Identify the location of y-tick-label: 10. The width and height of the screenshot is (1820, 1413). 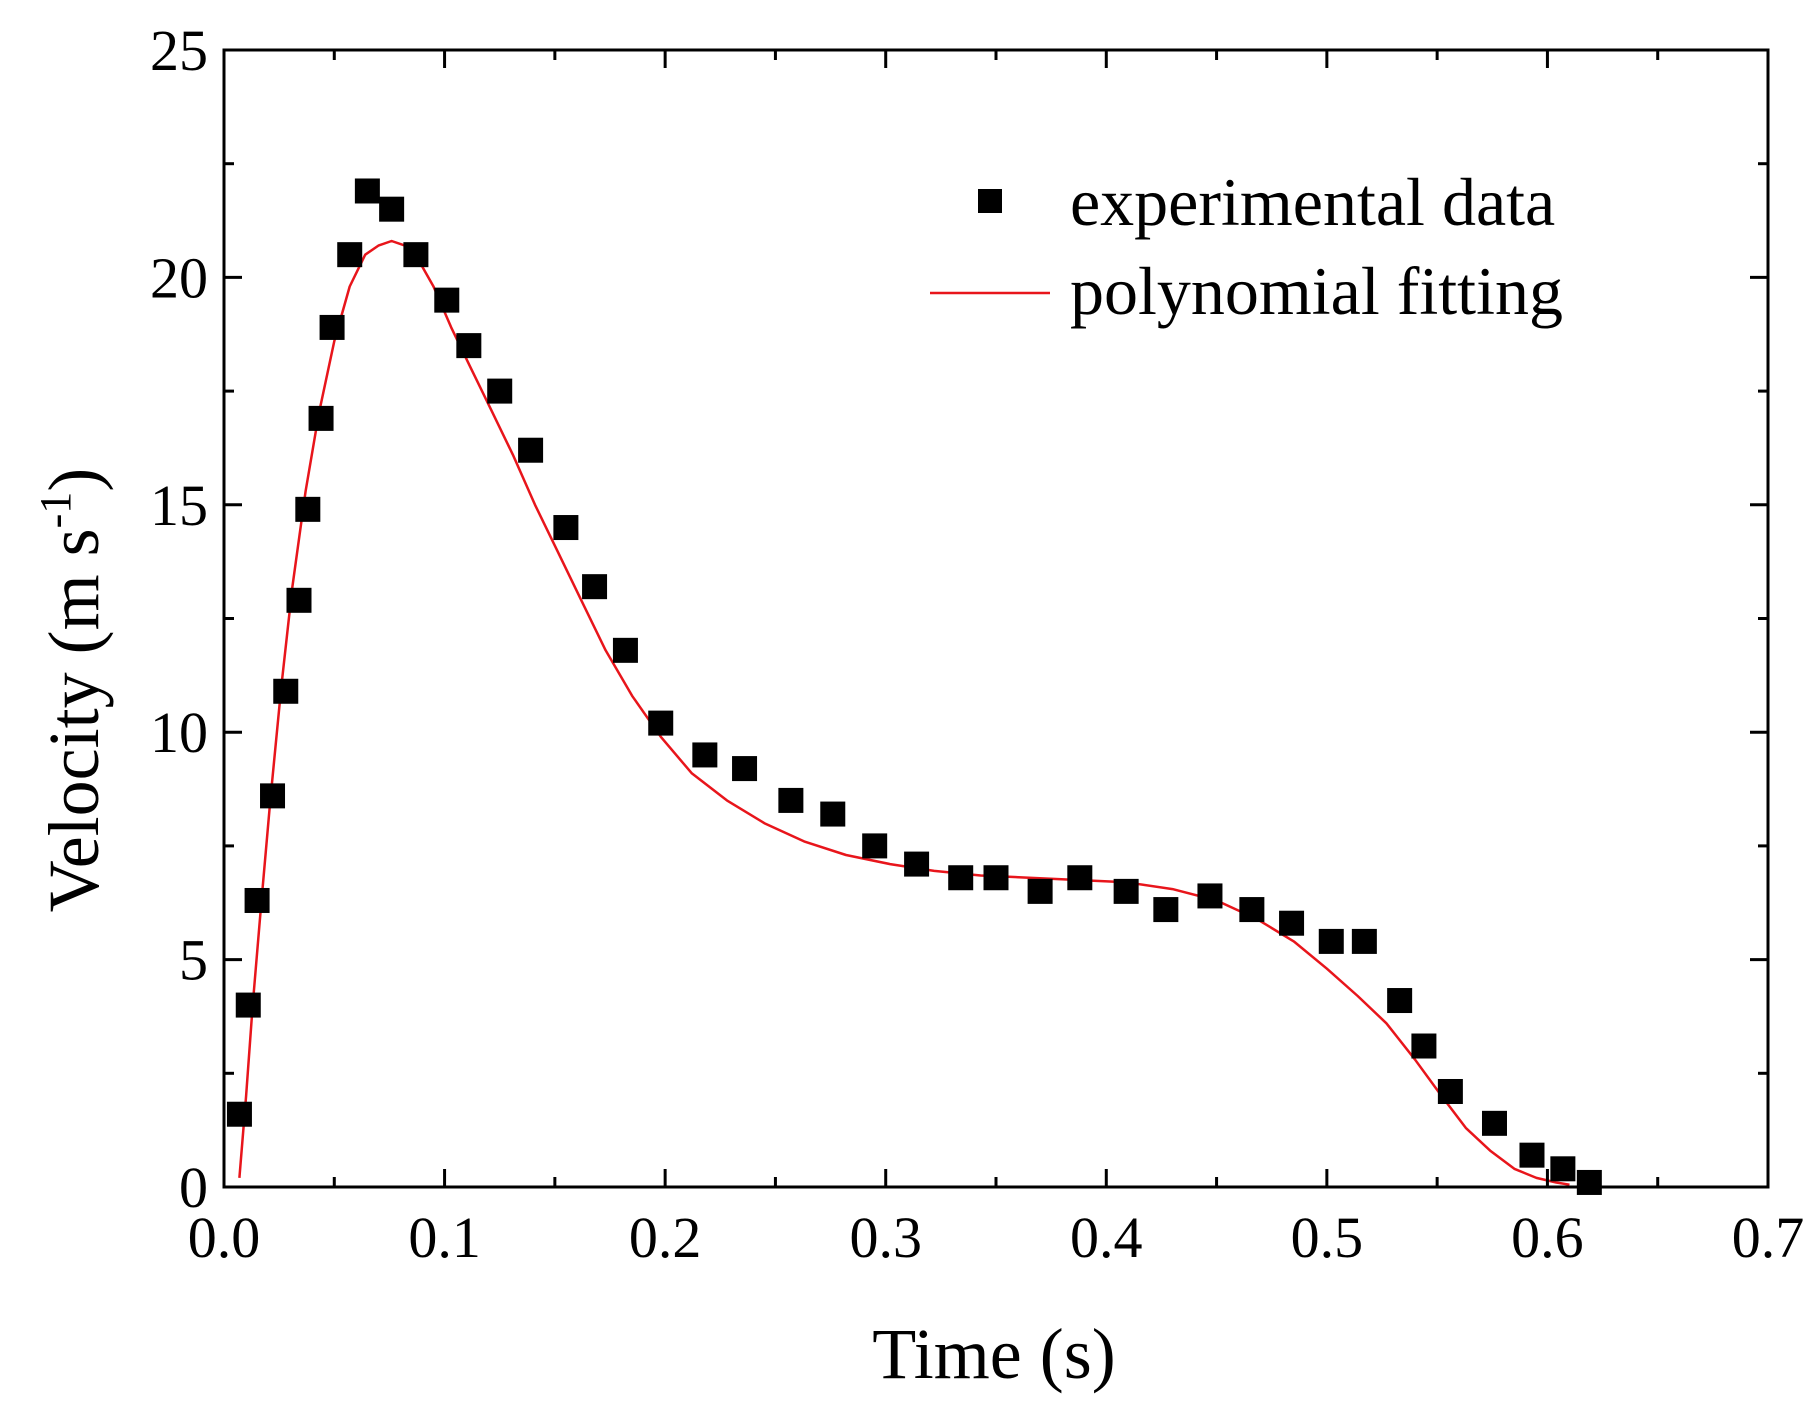
(179, 732).